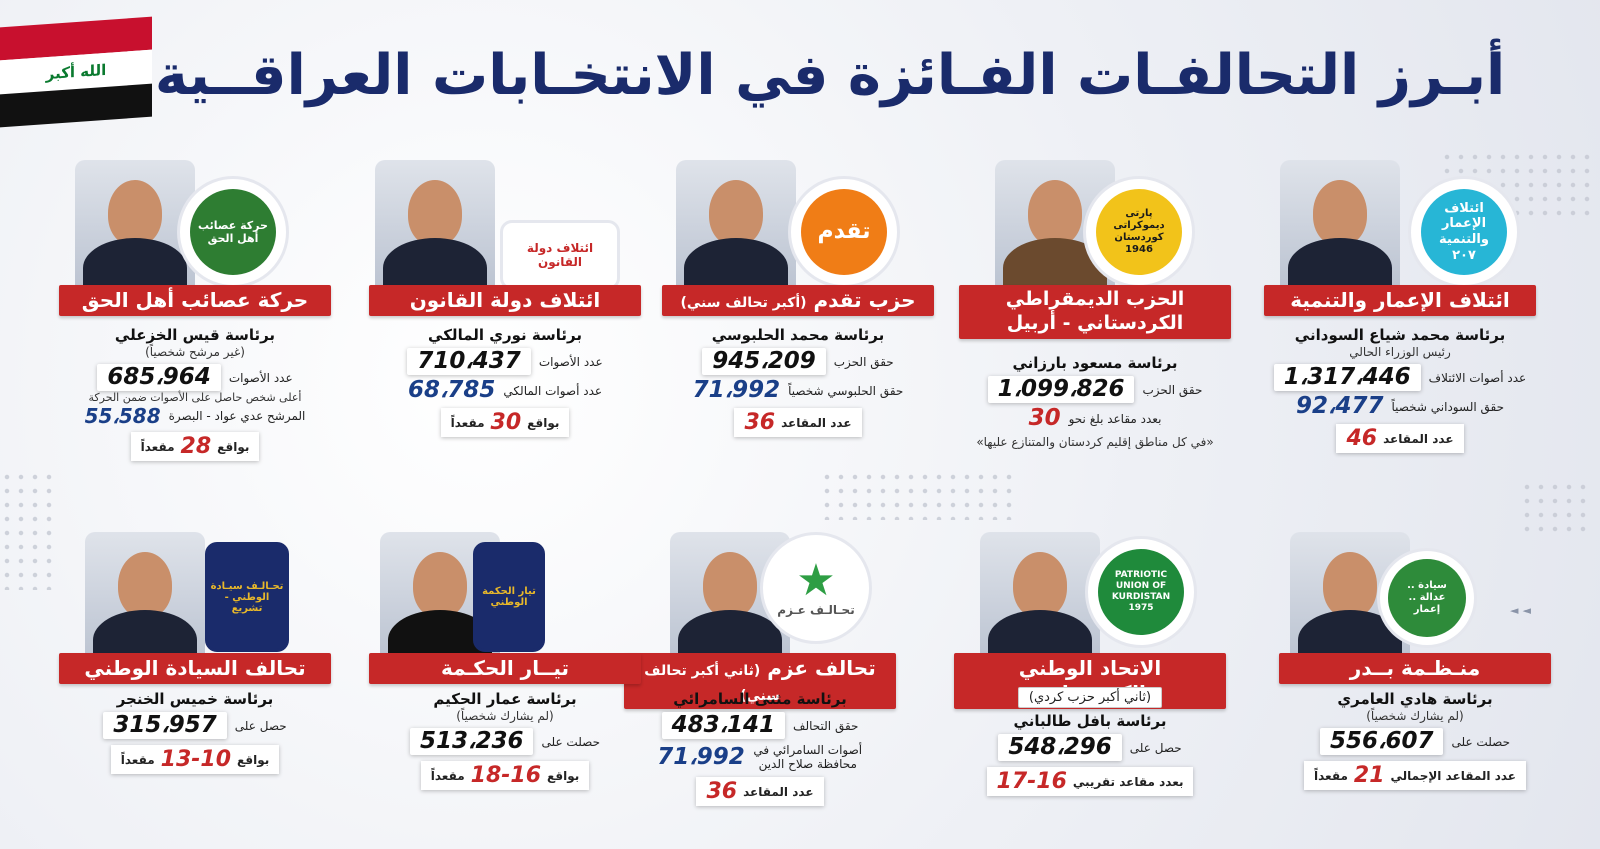  I want to click on party-logo-icon: تقدم, so click(844, 232).